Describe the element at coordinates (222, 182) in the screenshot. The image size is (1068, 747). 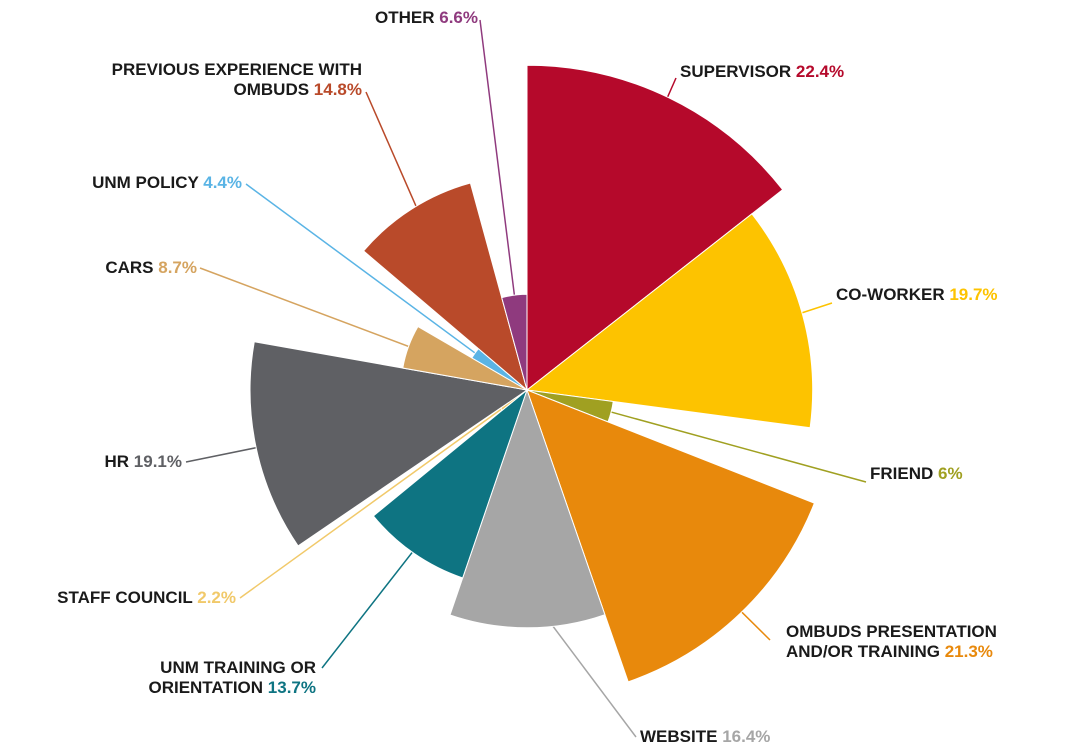
I see `value-label: 4.4%` at that location.